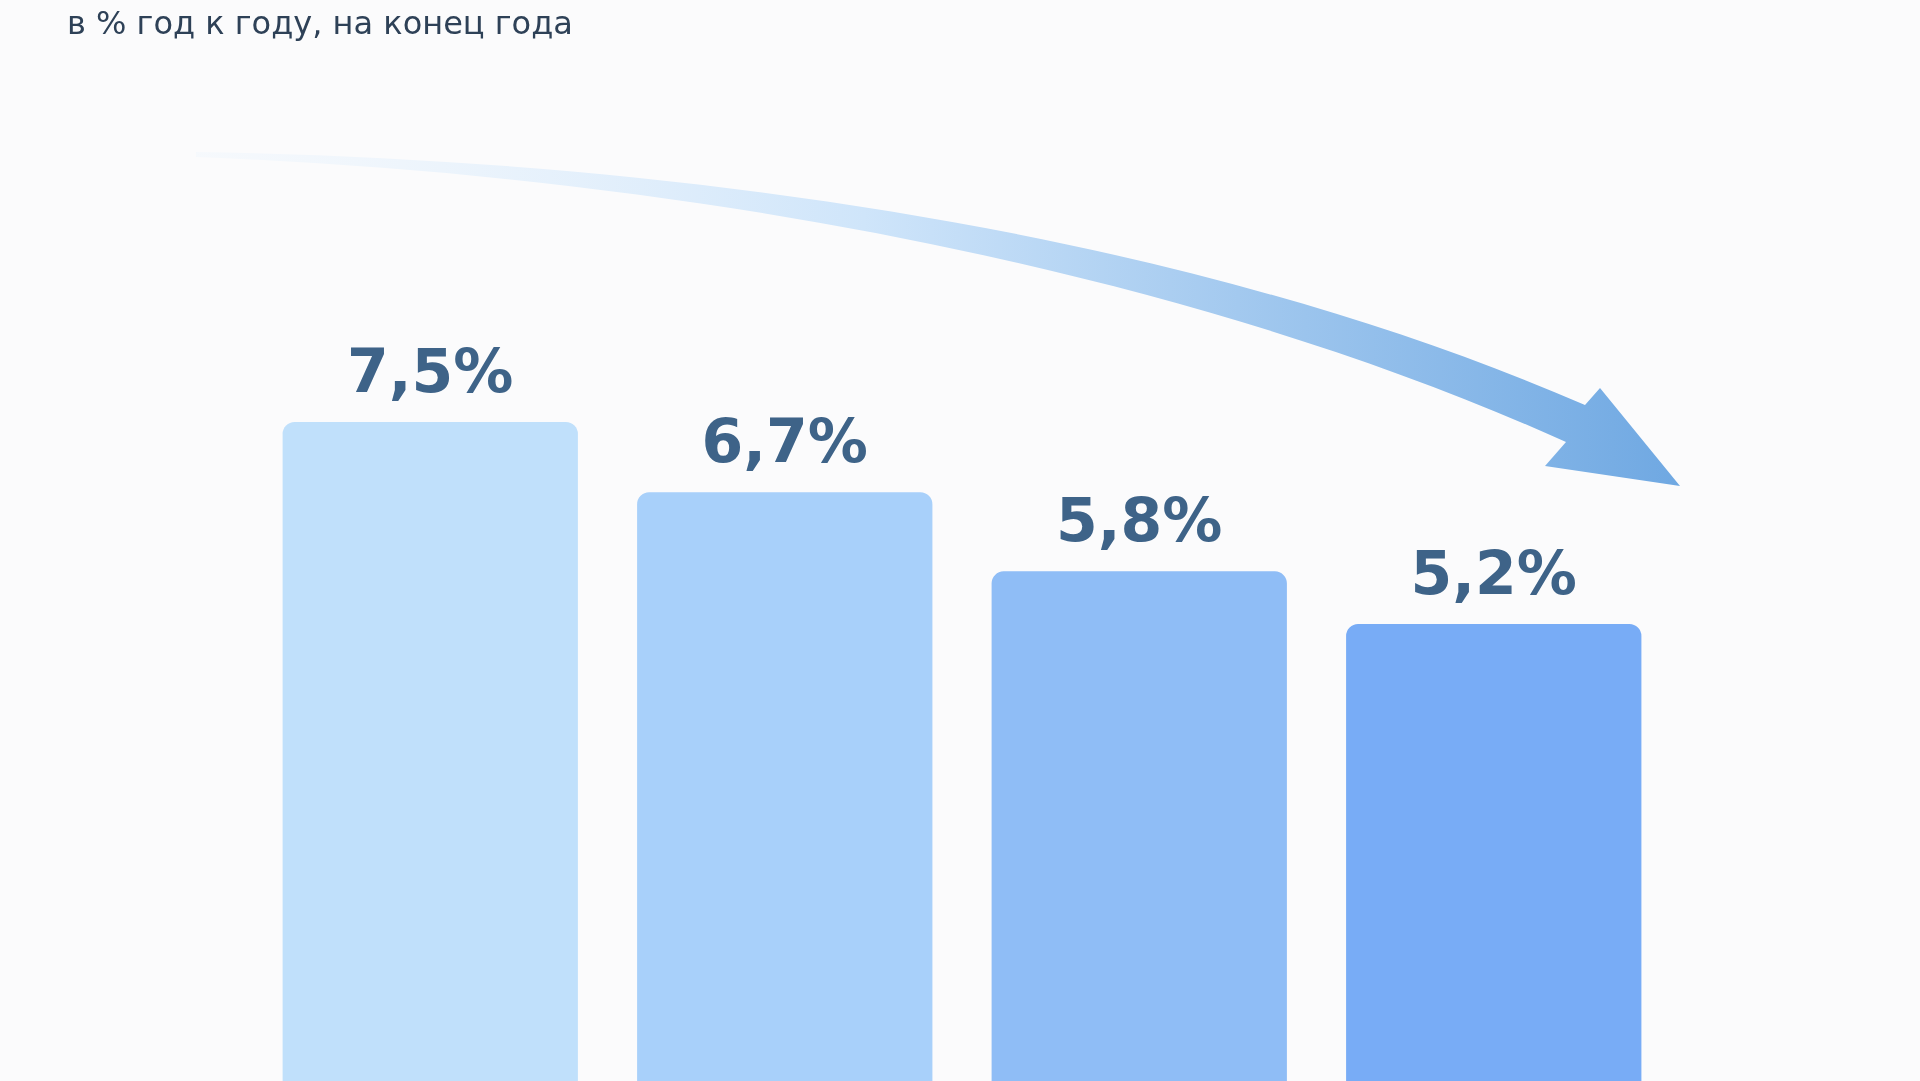  I want to click on data-label: 5,8%, so click(1139, 520).